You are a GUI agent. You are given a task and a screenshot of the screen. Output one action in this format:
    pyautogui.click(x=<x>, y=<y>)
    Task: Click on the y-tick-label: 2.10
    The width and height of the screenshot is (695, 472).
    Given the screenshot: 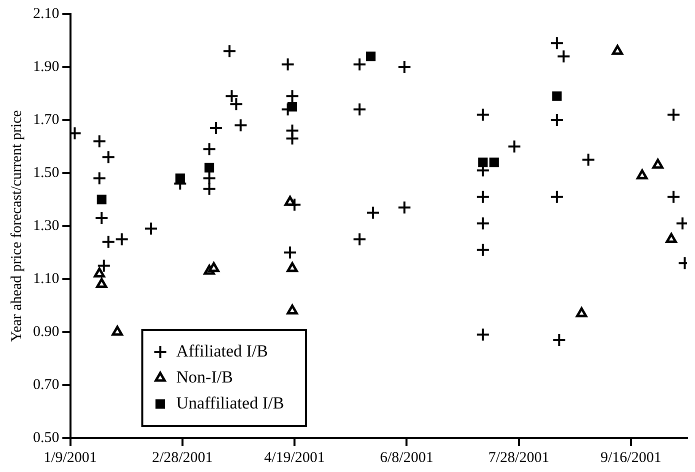 What is the action you would take?
    pyautogui.click(x=46, y=14)
    